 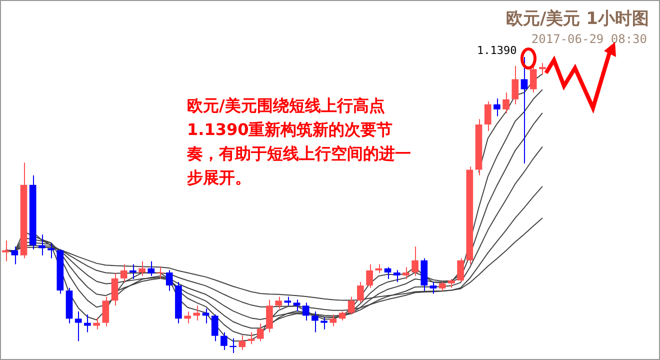 I want to click on annotation: 1.1390, so click(x=497, y=50).